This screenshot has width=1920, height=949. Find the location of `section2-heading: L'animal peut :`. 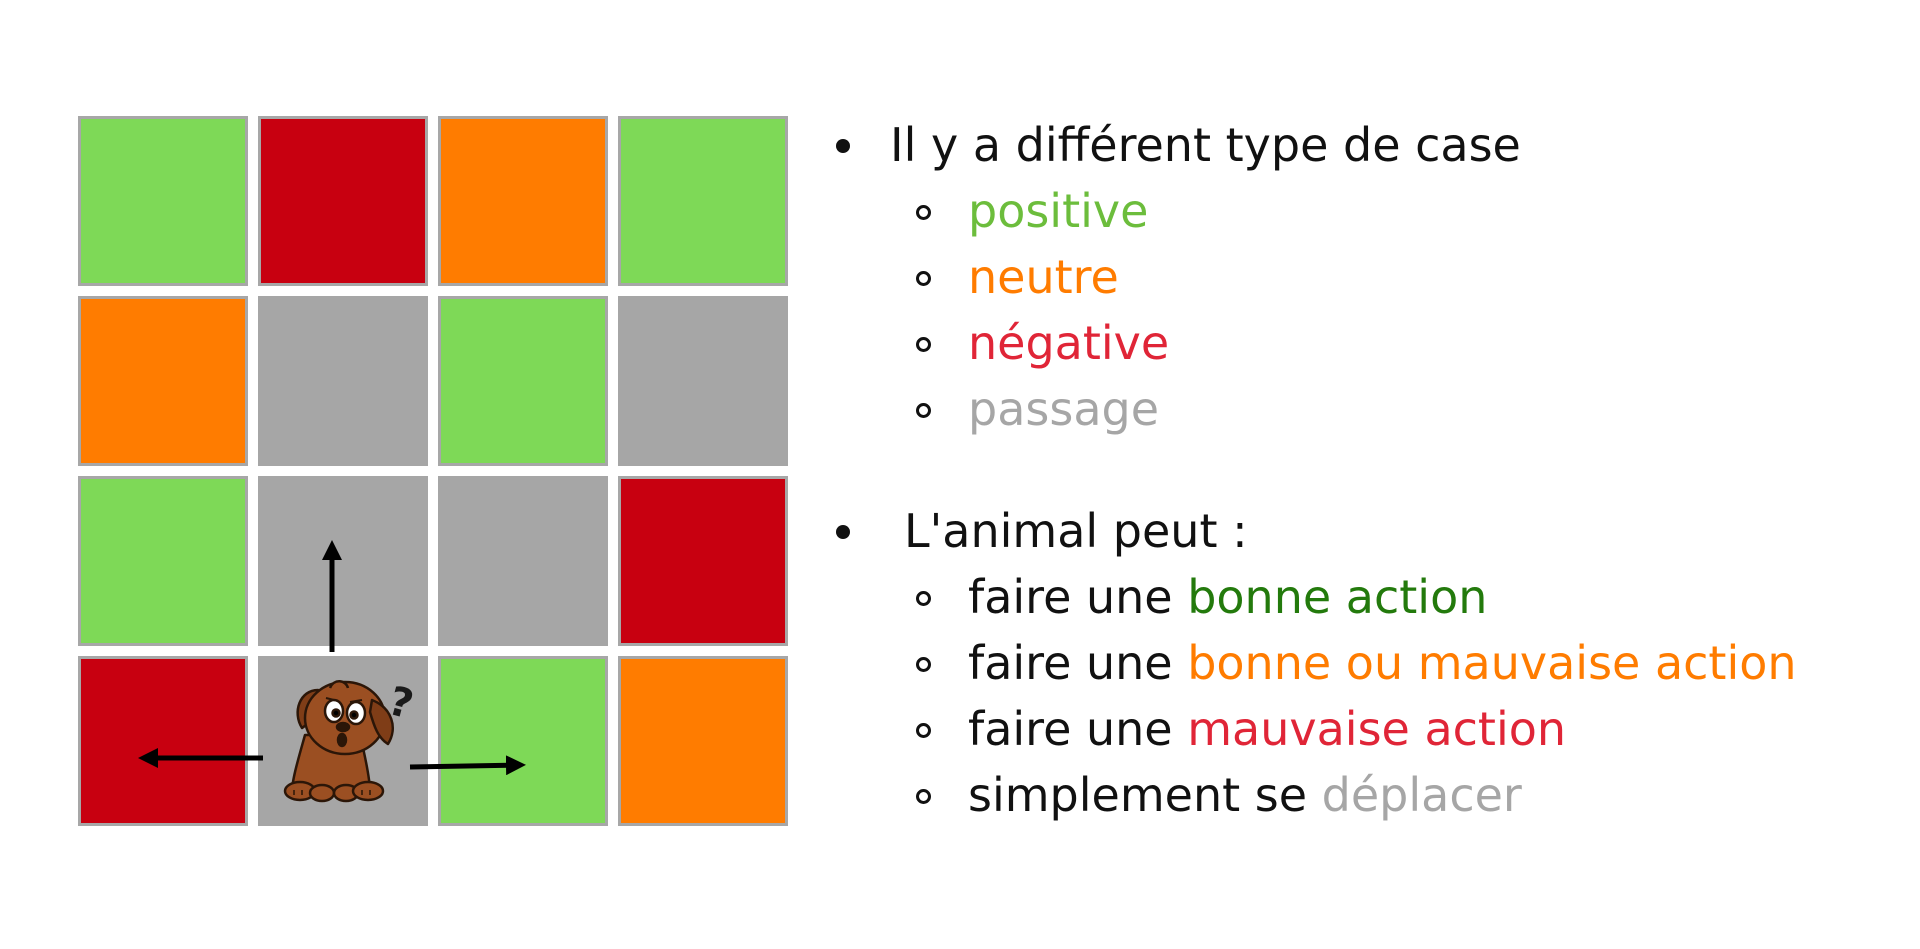

section2-heading: L'animal peut : is located at coordinates (1360, 531).